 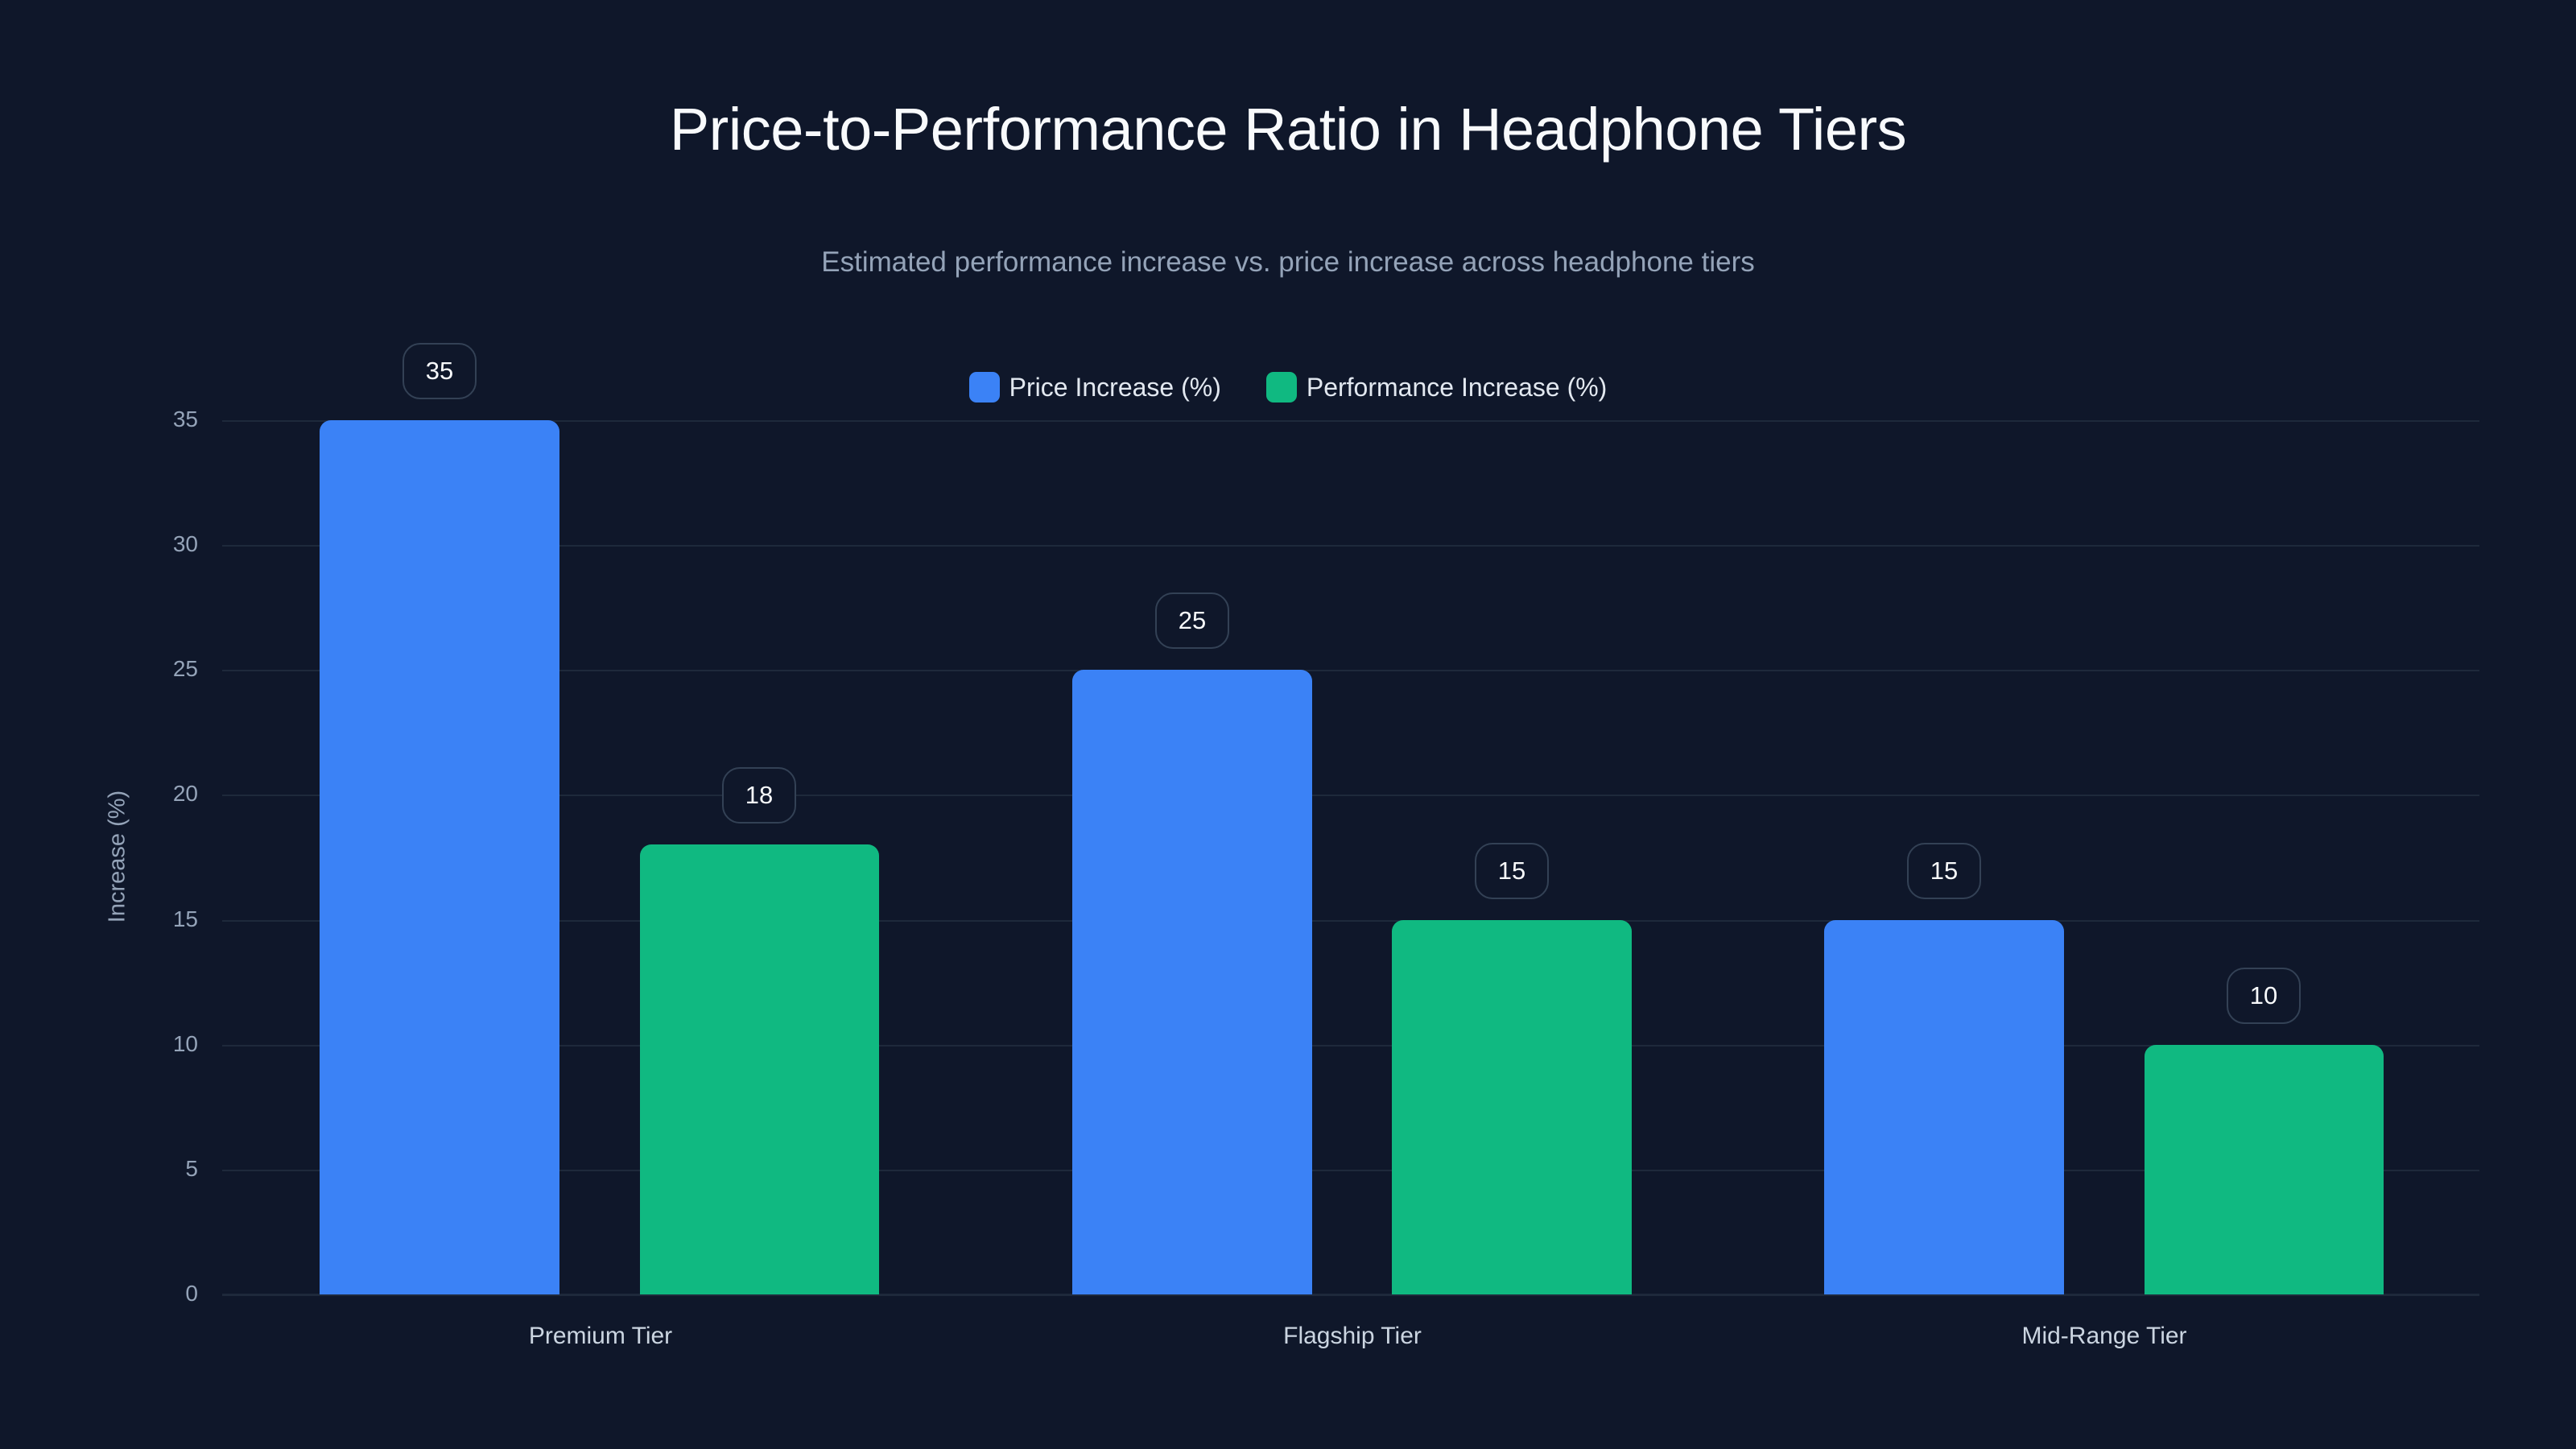 What do you see at coordinates (439, 857) in the screenshot?
I see `bar-premium-price` at bounding box center [439, 857].